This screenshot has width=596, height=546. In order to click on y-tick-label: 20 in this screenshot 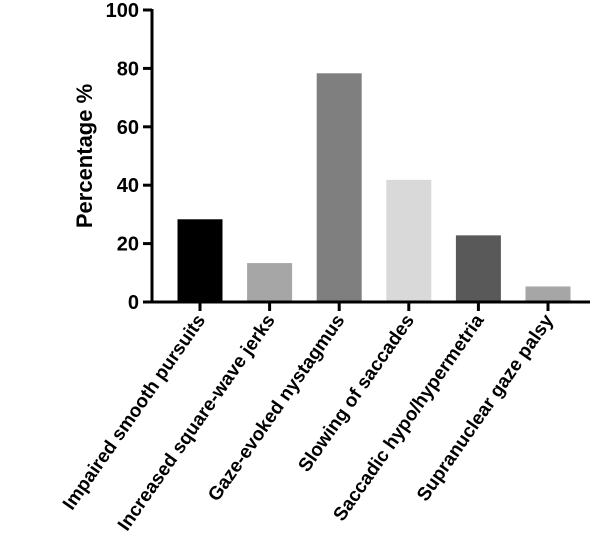, I will do `click(128, 245)`.